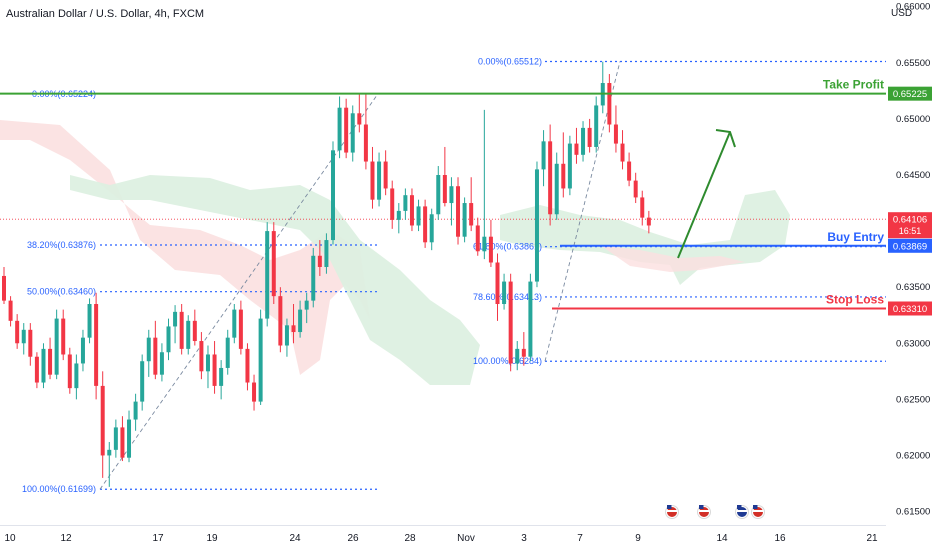 The height and width of the screenshot is (550, 932). I want to click on time-axis: 10 12 17 19 24 26 28 Nov 3 7 9 14 16 21, so click(443, 535).